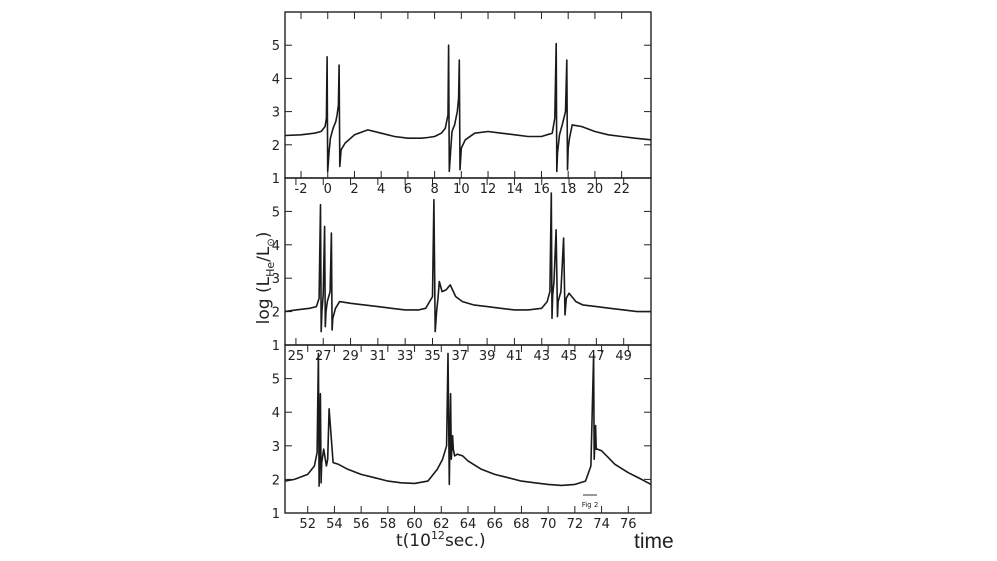 The height and width of the screenshot is (561, 997). I want to click on x-tick-label: 56, so click(361, 524).